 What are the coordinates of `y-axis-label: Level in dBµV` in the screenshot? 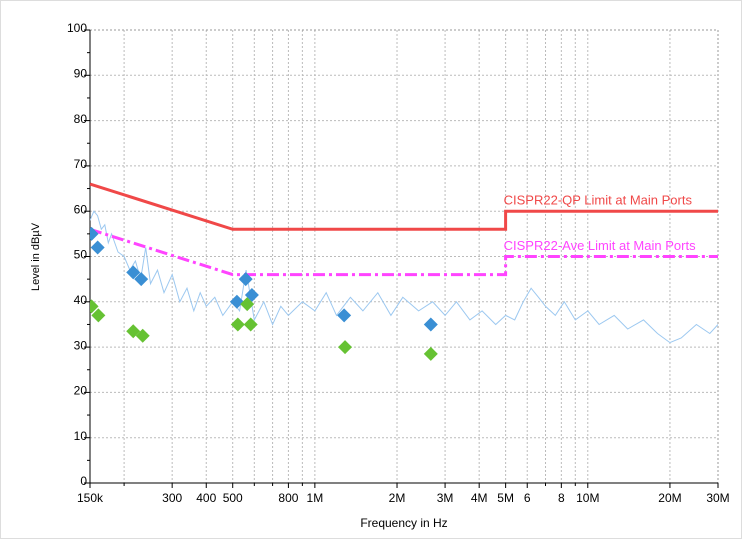 It's located at (36, 256).